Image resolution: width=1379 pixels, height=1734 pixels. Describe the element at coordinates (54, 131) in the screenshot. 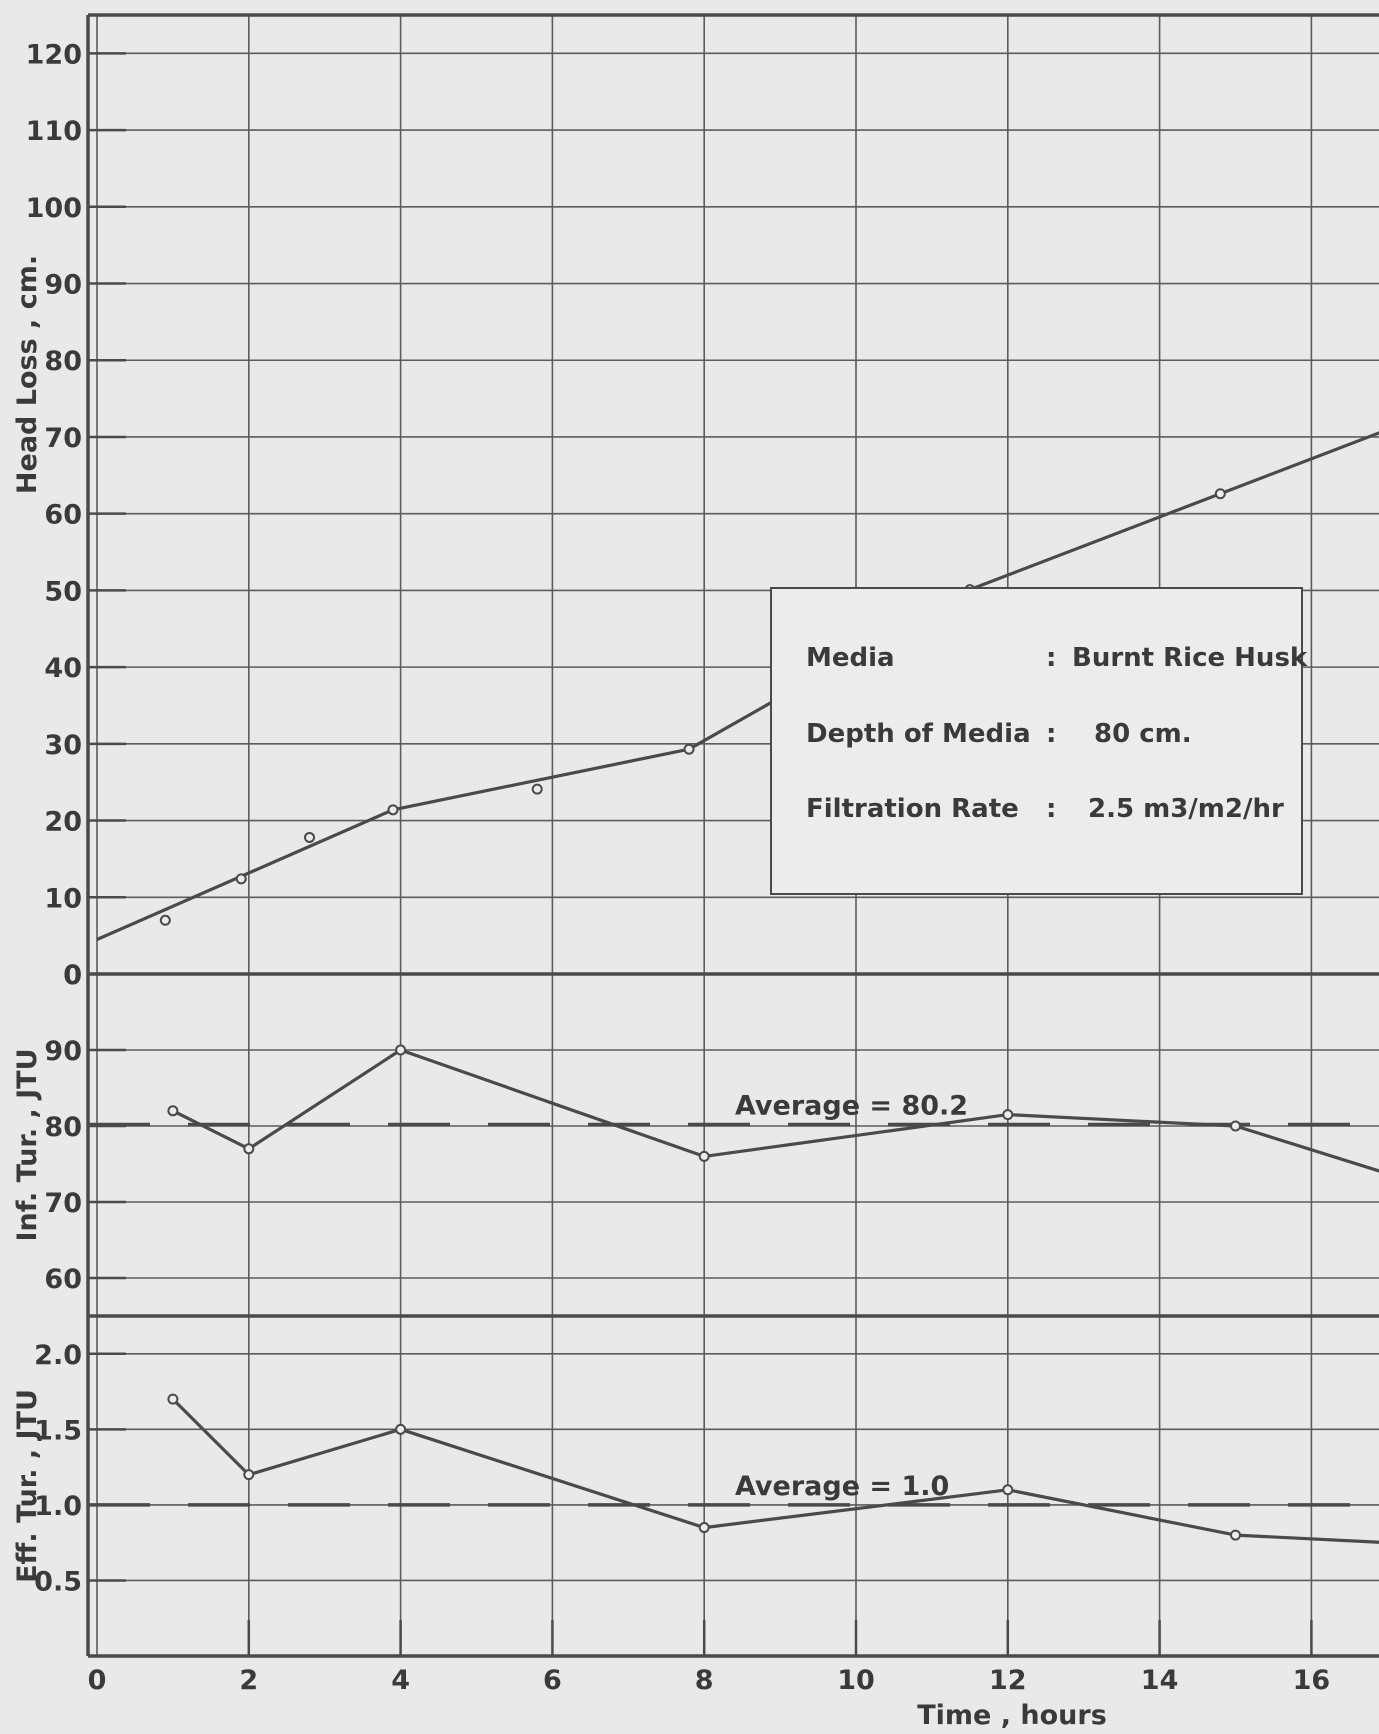

I see `head-loss-y-tick-label: 110` at that location.